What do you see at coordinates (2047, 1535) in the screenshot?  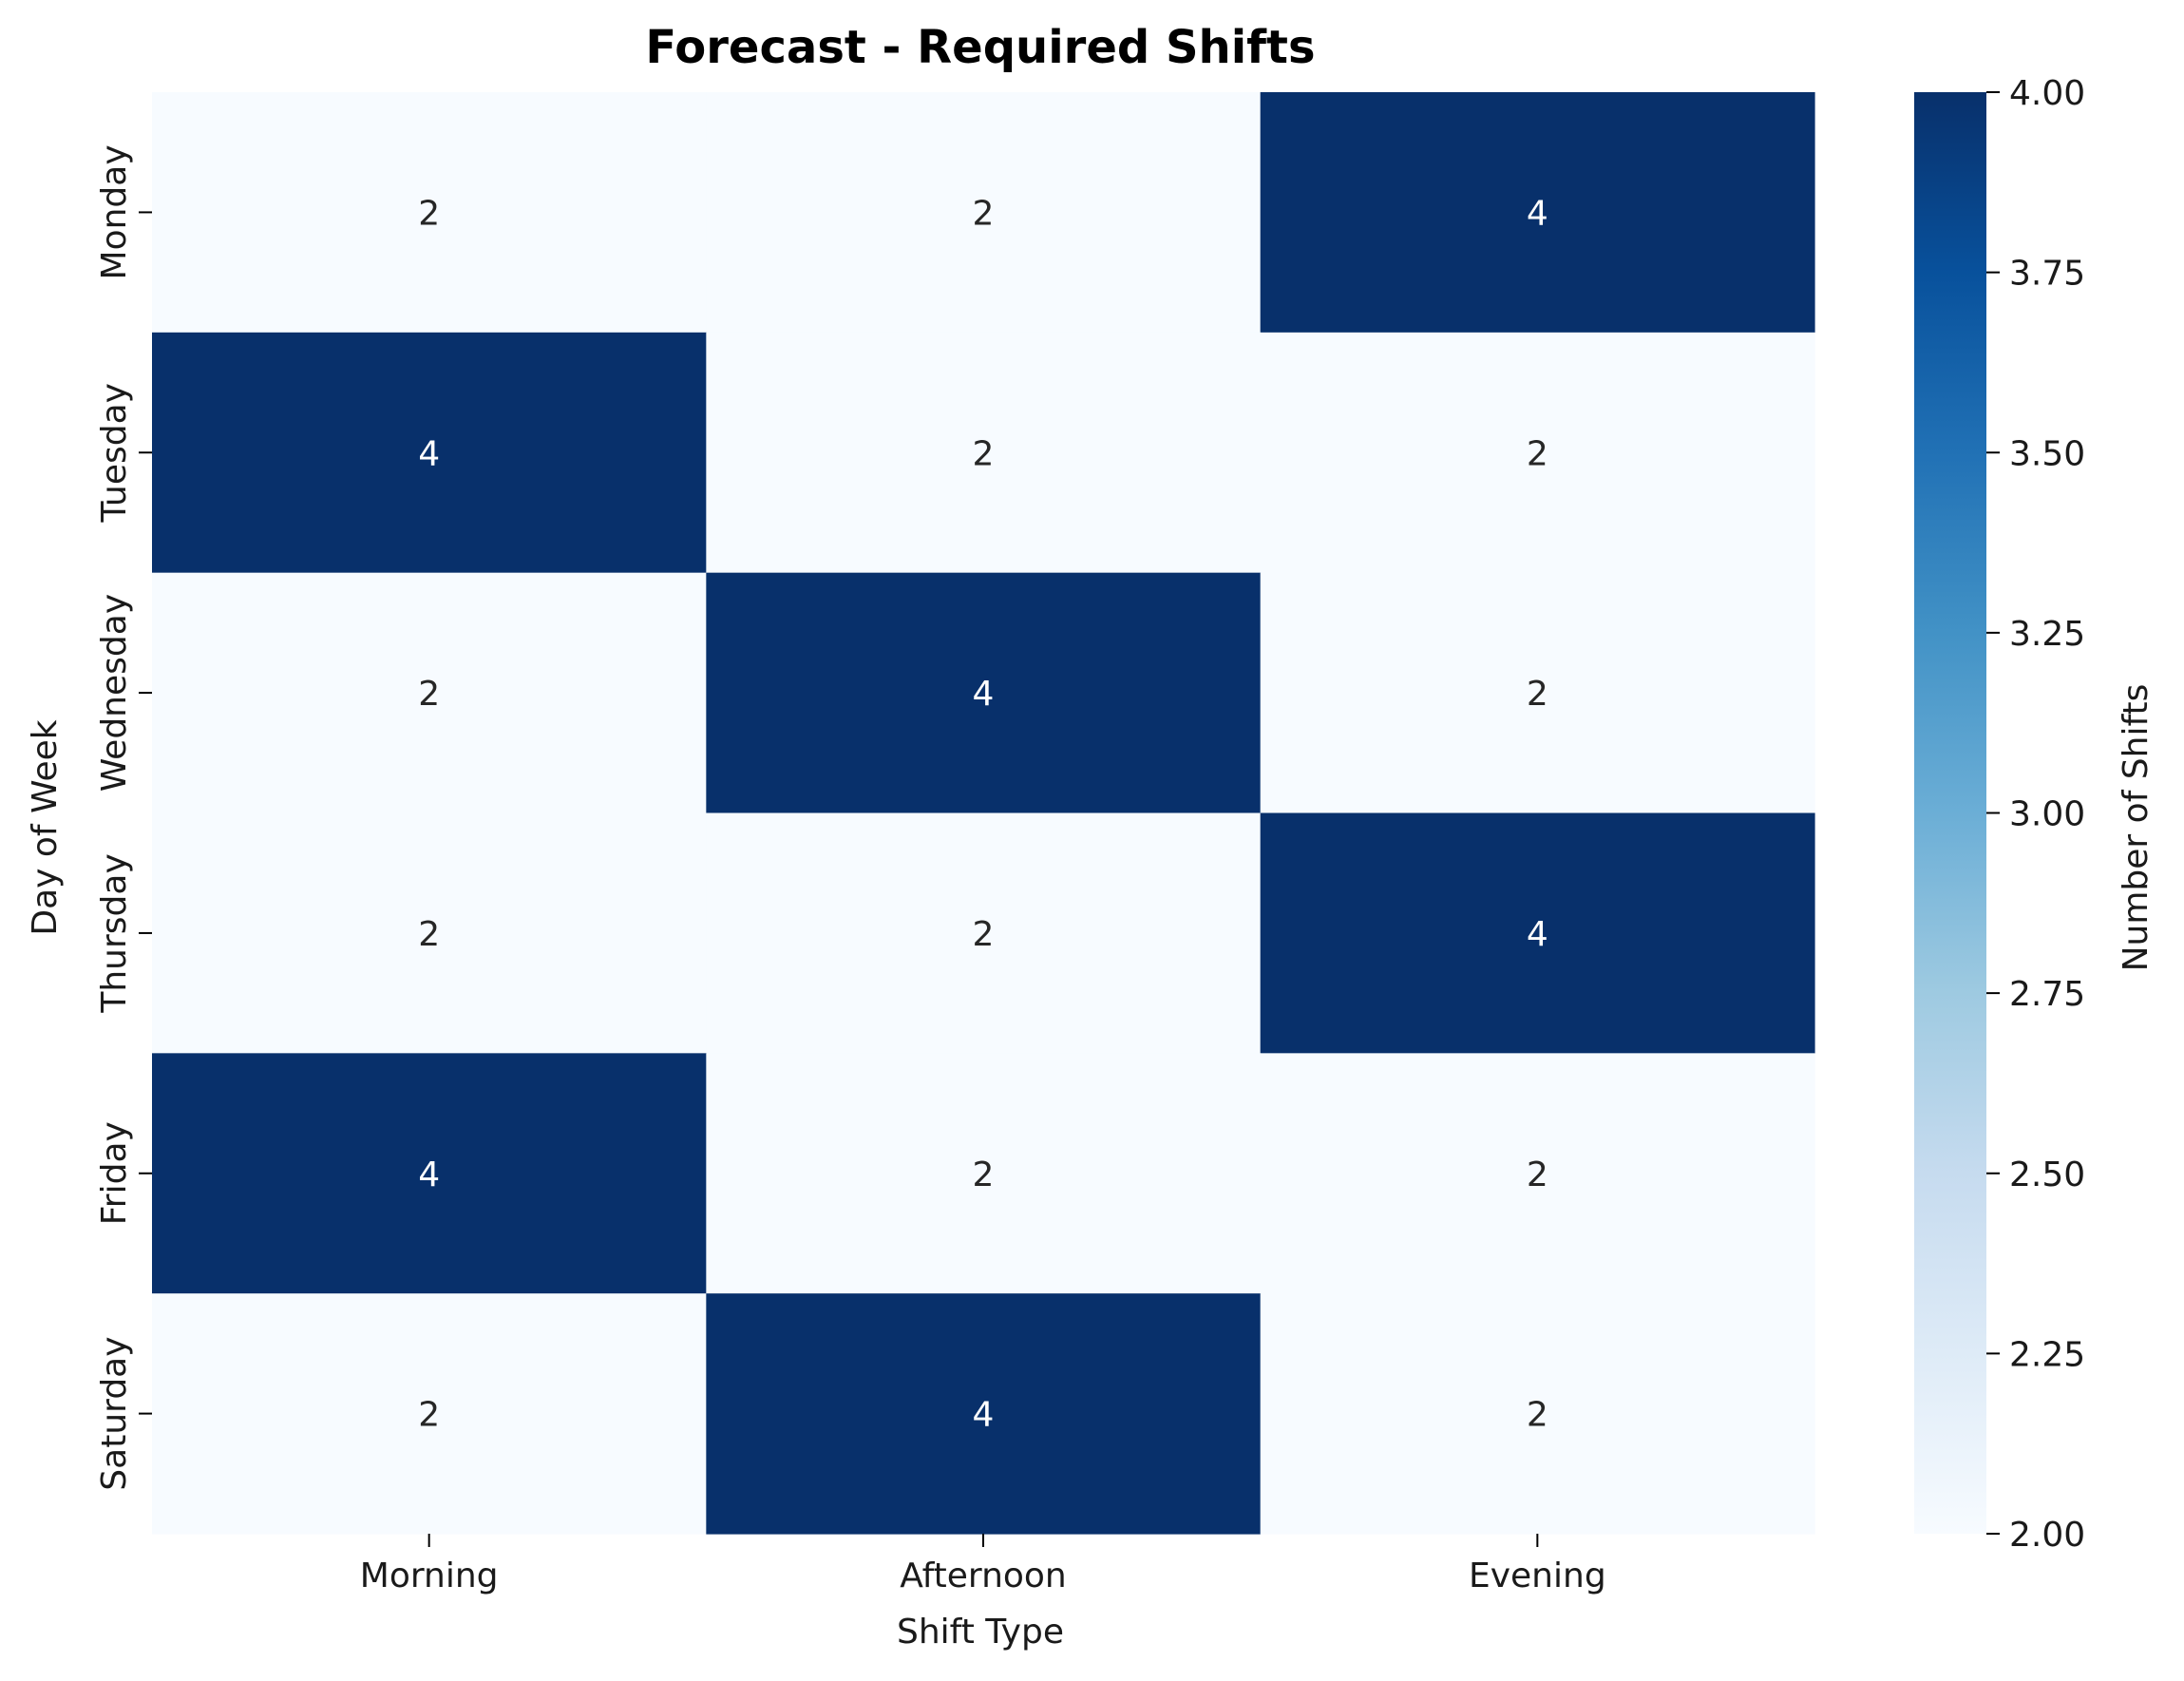 I see `colorbar-tick-label: 2.00` at bounding box center [2047, 1535].